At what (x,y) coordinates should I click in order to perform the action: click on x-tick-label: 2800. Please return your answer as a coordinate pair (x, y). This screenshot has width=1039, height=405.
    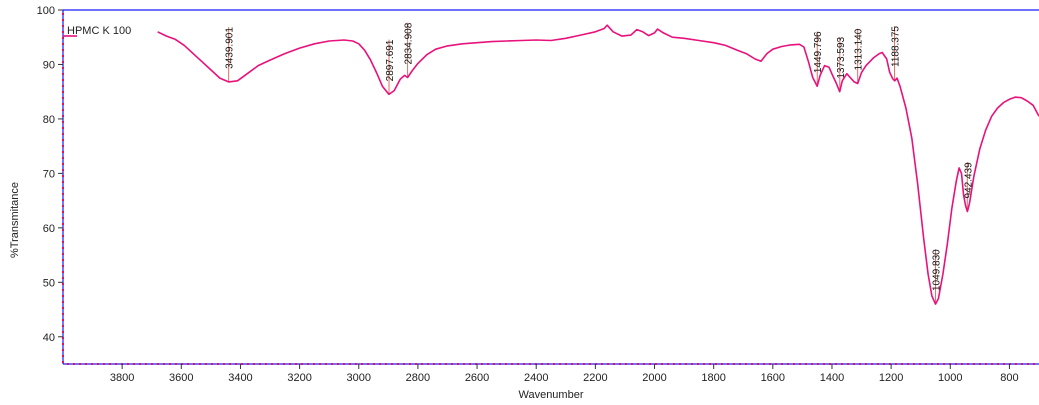
    Looking at the image, I should click on (418, 378).